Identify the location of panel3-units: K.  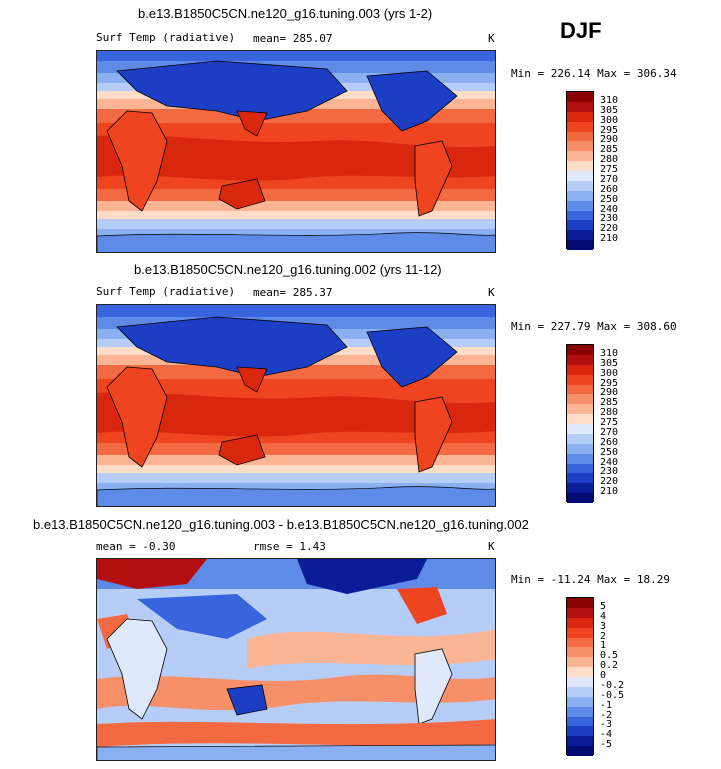
(491, 546).